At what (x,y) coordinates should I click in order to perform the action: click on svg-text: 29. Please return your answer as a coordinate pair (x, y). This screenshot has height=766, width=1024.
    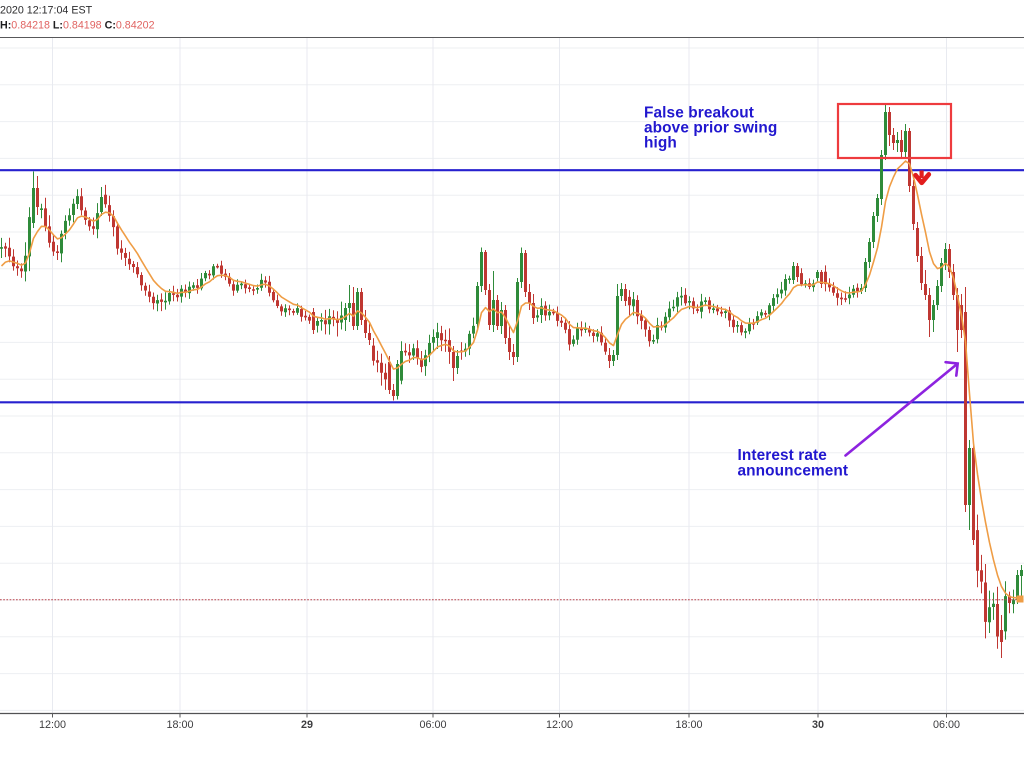
    Looking at the image, I should click on (307, 725).